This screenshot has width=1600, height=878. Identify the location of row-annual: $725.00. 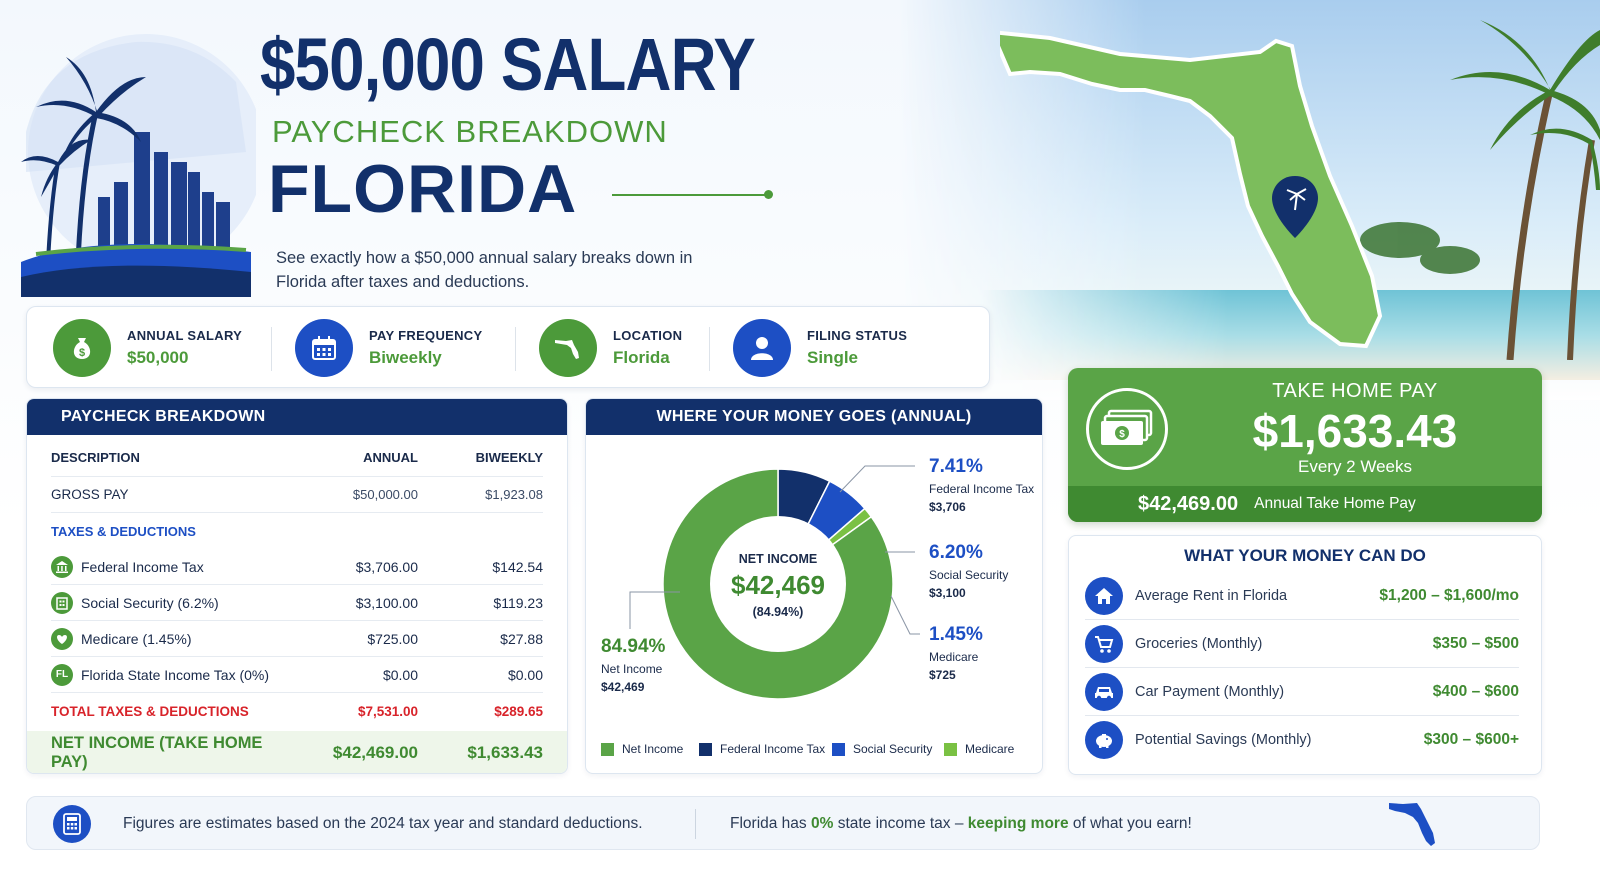
(392, 638).